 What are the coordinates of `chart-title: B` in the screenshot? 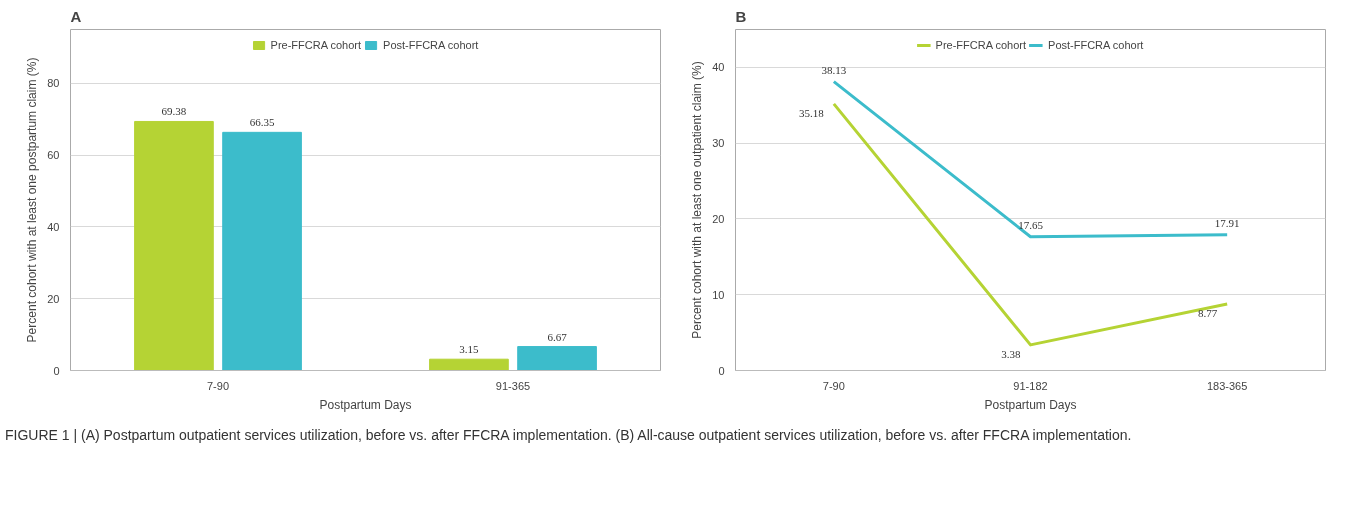 It's located at (741, 16).